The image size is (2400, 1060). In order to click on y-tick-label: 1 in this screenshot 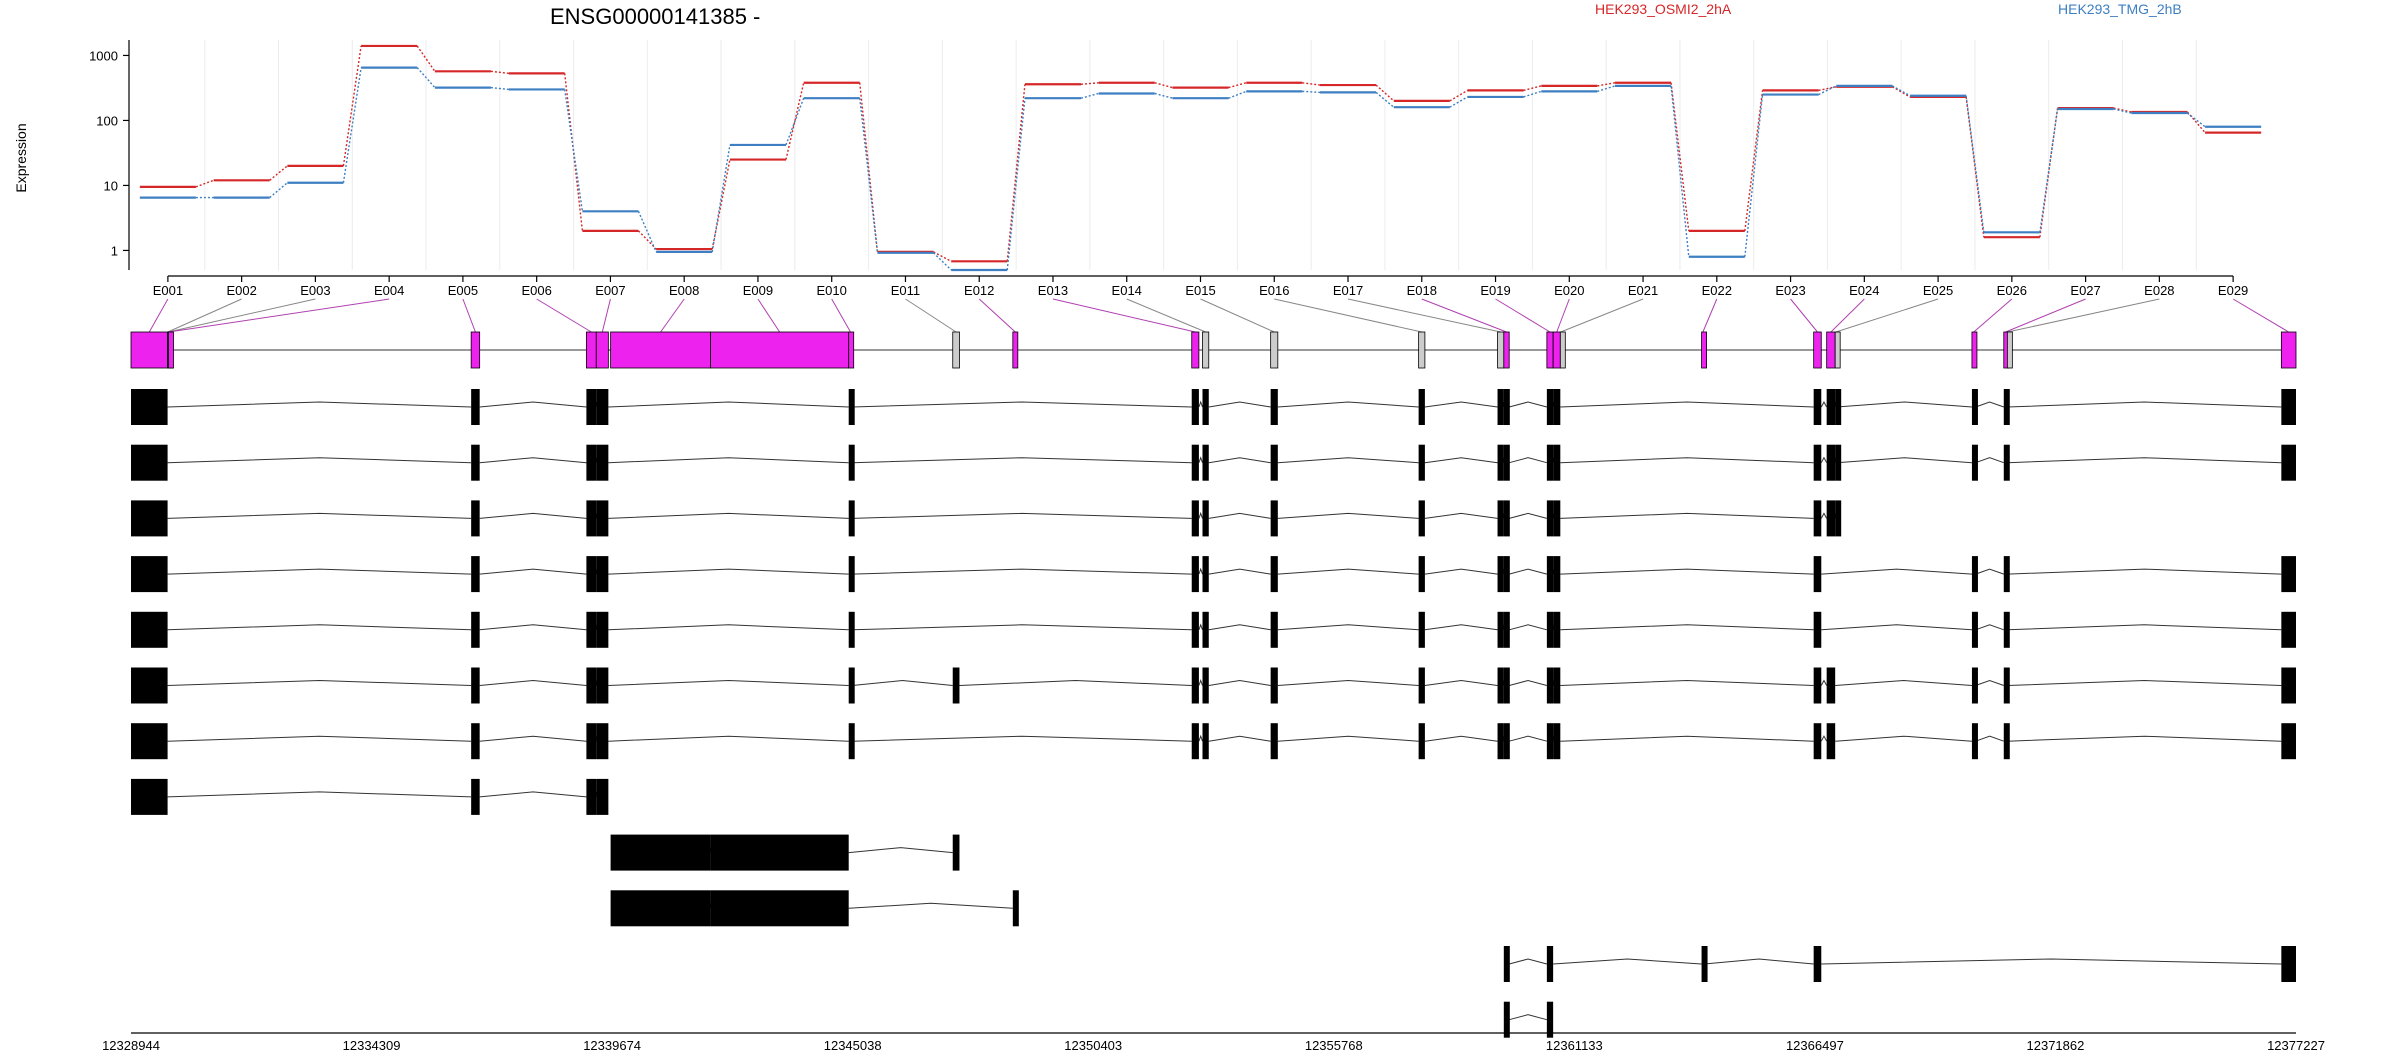, I will do `click(114, 250)`.